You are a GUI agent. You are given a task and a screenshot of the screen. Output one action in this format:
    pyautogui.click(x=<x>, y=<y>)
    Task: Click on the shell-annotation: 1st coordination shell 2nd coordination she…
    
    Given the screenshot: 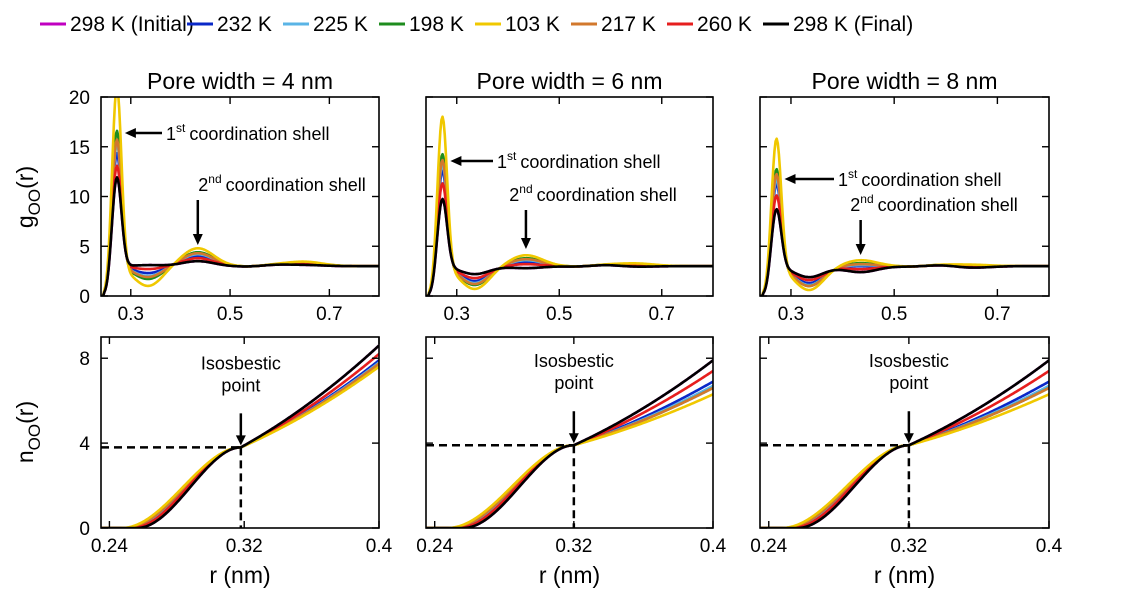 What is the action you would take?
    pyautogui.click(x=901, y=211)
    